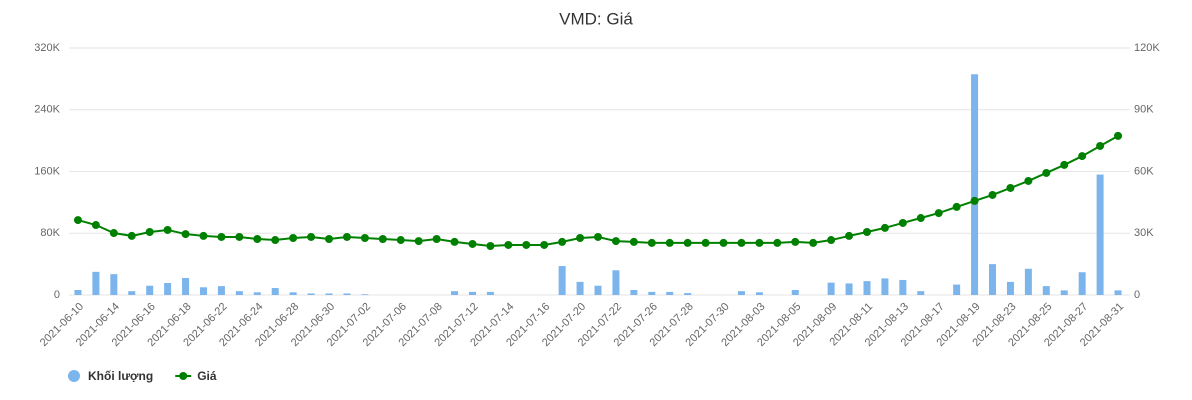 Image resolution: width=1192 pixels, height=400 pixels. What do you see at coordinates (1147, 48) in the screenshot?
I see `y2-tick-label: 120K` at bounding box center [1147, 48].